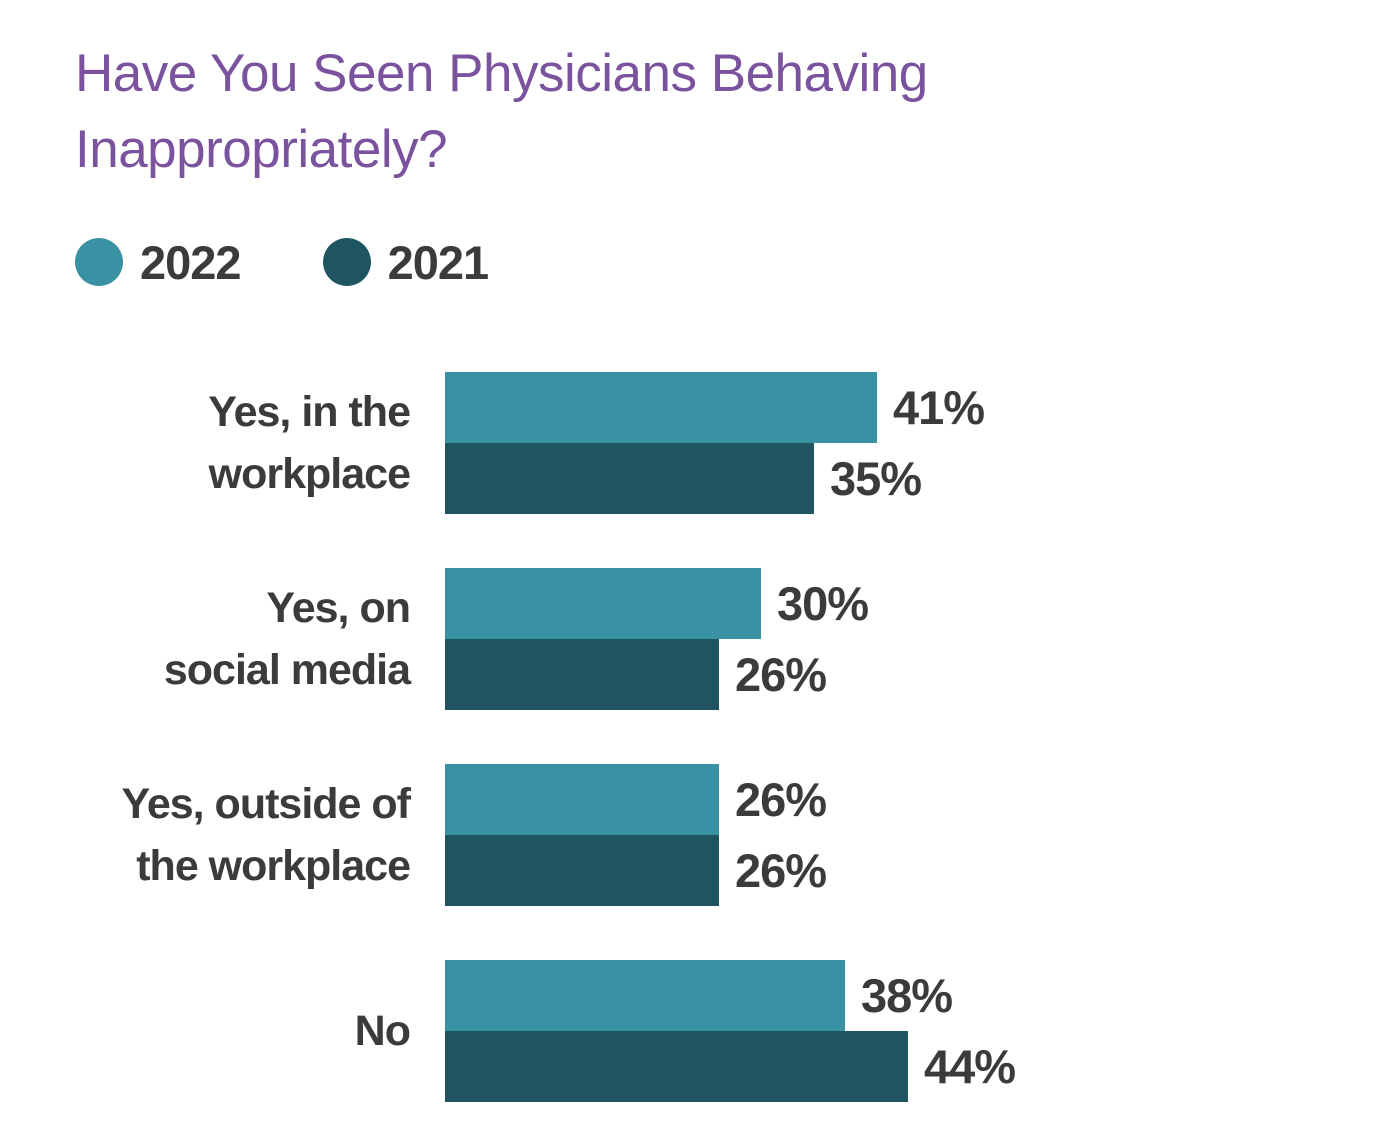 The width and height of the screenshot is (1380, 1144). I want to click on category-label-line: No, so click(382, 1031).